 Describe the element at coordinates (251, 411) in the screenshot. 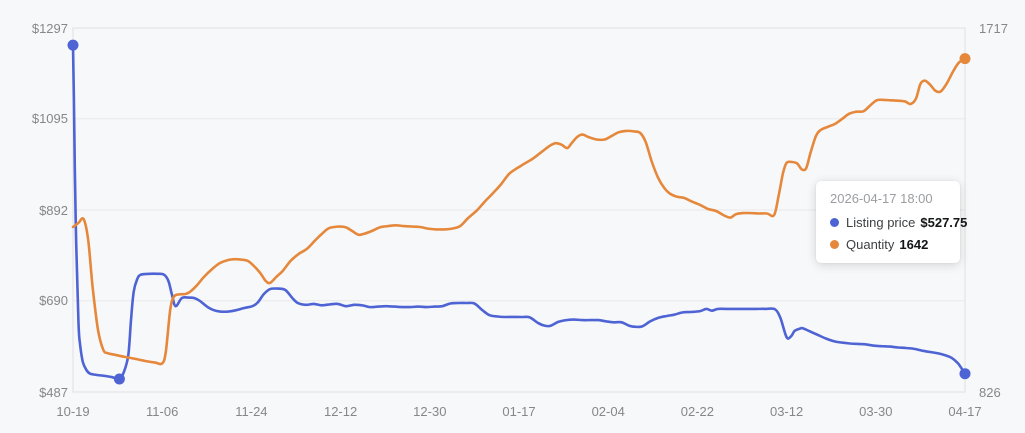

I see `x-axis-tick-label: 11-24` at that location.